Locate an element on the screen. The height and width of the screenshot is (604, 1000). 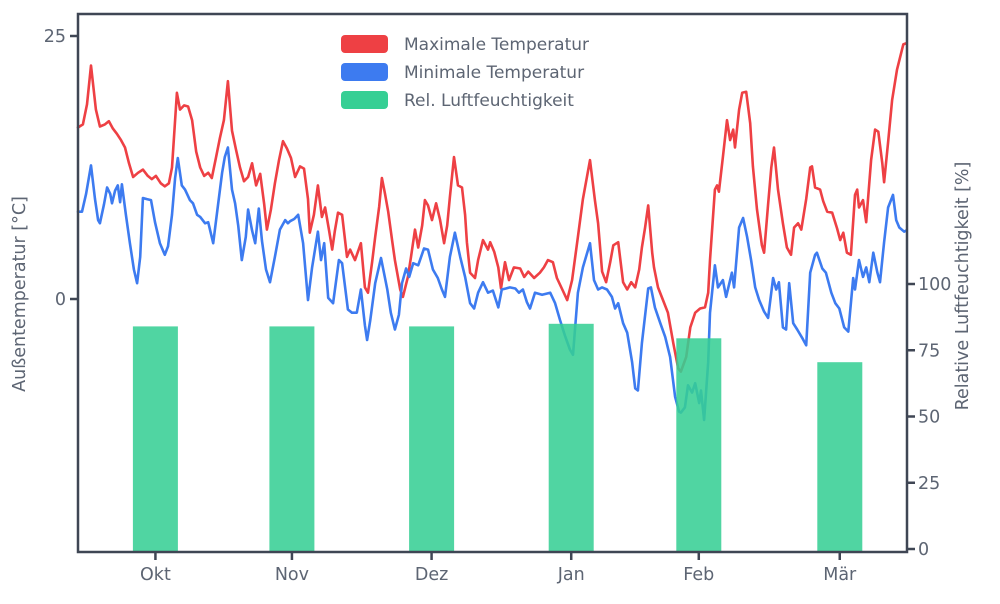
right-tick-label-25: 25 is located at coordinates (929, 484).